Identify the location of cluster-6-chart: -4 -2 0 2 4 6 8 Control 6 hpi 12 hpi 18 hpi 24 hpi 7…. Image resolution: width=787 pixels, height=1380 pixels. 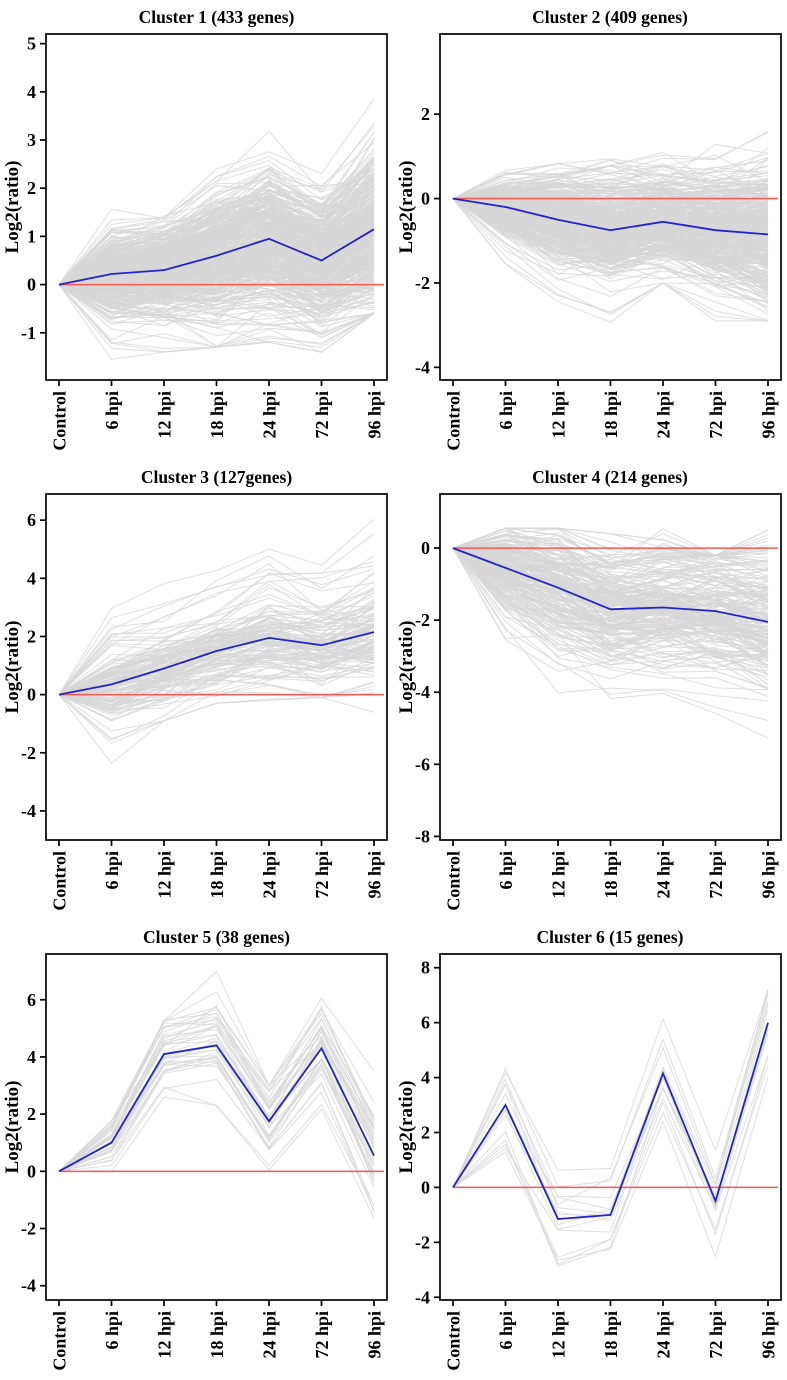
(598, 1162).